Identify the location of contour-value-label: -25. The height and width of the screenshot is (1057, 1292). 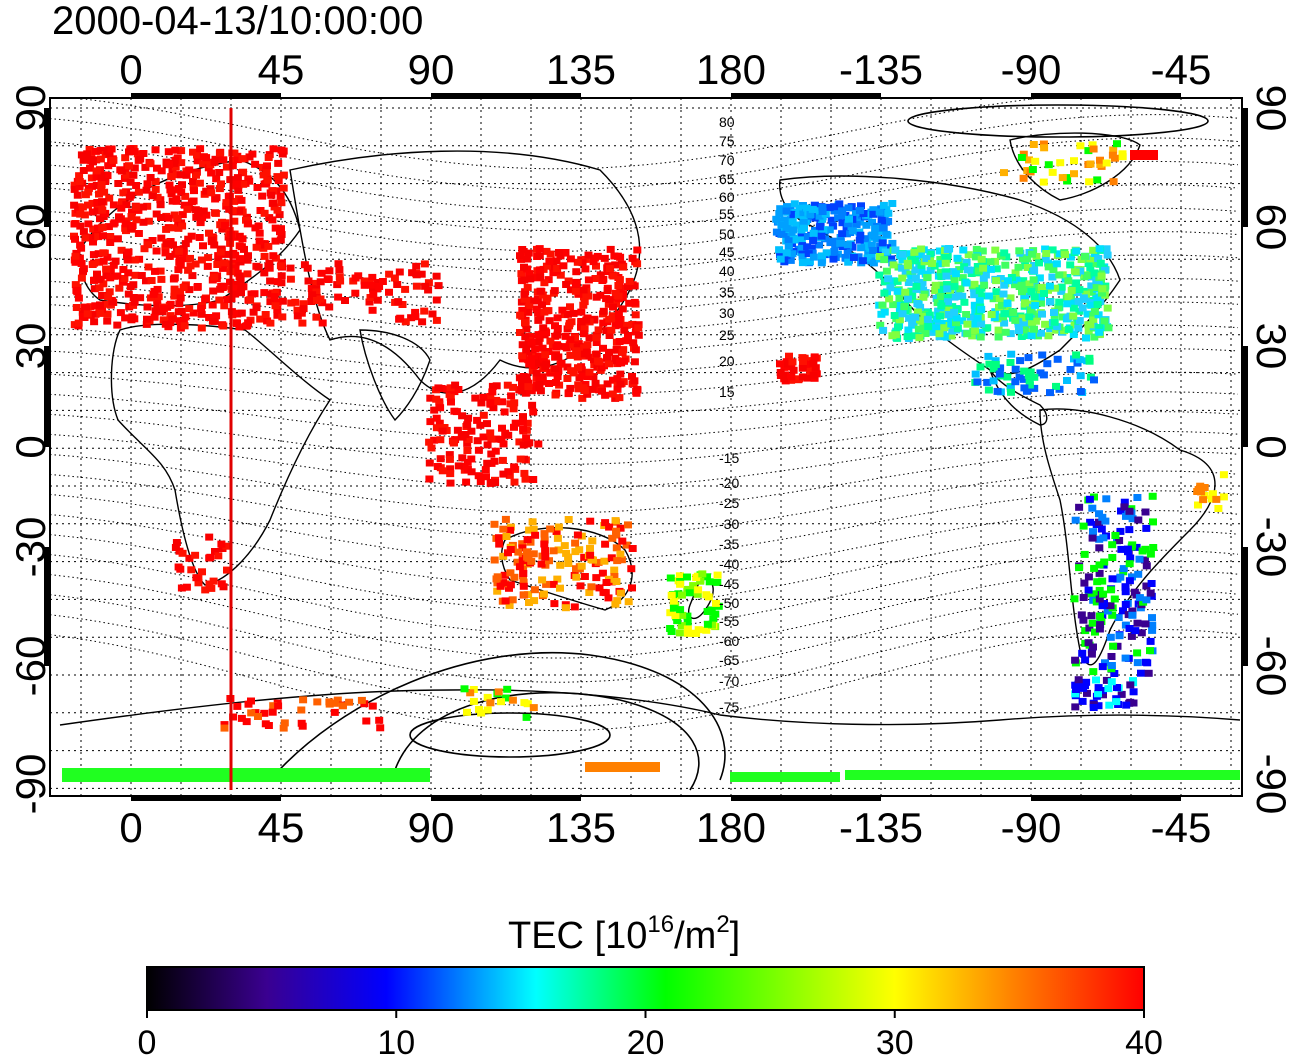
(729, 503).